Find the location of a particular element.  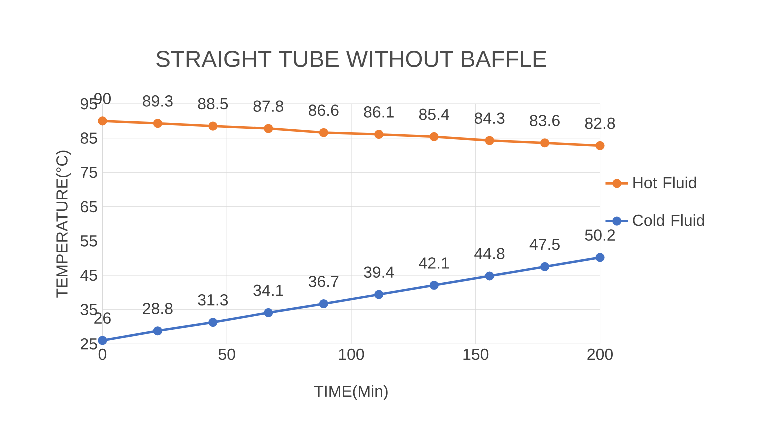

chart-title: STRAIGHT TUBE WITHOUT BAFFLE is located at coordinates (351, 59).